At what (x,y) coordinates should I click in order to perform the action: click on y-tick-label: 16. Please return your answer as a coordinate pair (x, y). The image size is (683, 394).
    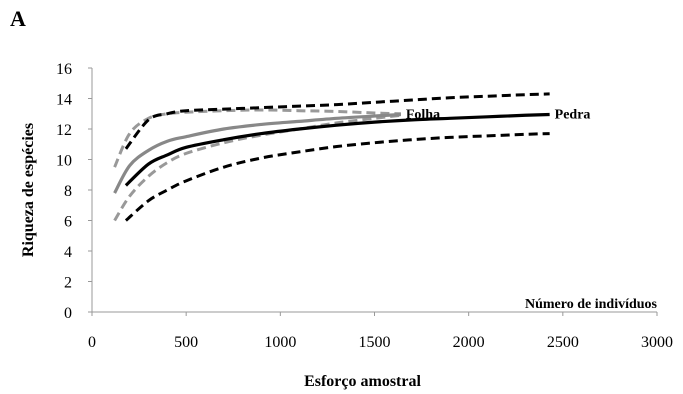
    Looking at the image, I should click on (64, 69).